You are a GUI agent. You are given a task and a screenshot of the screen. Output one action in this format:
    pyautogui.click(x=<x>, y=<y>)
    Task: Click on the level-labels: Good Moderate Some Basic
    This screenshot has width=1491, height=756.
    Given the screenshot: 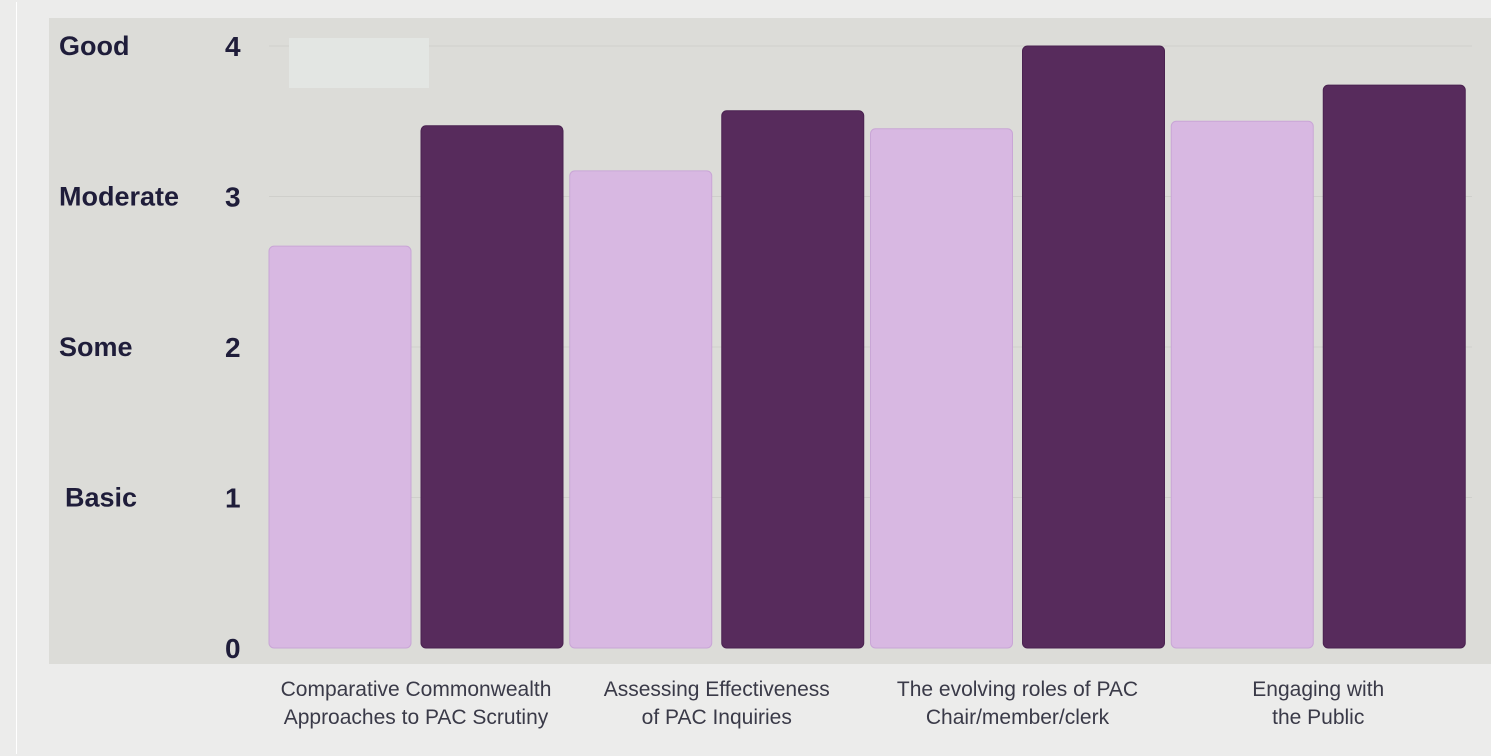 What is the action you would take?
    pyautogui.click(x=119, y=272)
    